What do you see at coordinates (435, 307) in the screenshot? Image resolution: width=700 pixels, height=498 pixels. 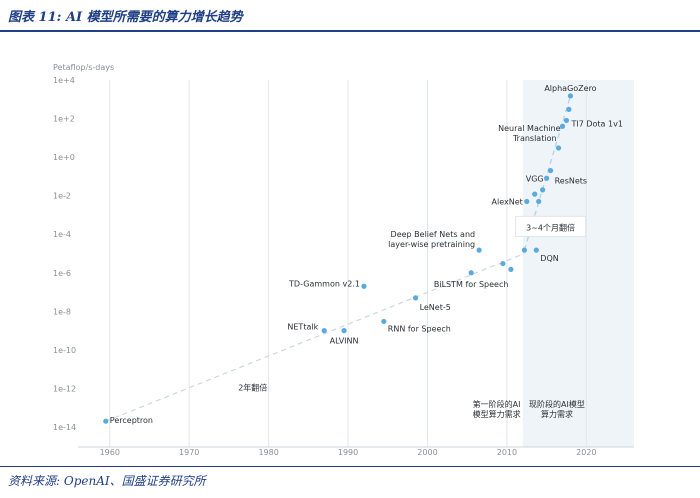 I see `point-label: LeNet-5` at bounding box center [435, 307].